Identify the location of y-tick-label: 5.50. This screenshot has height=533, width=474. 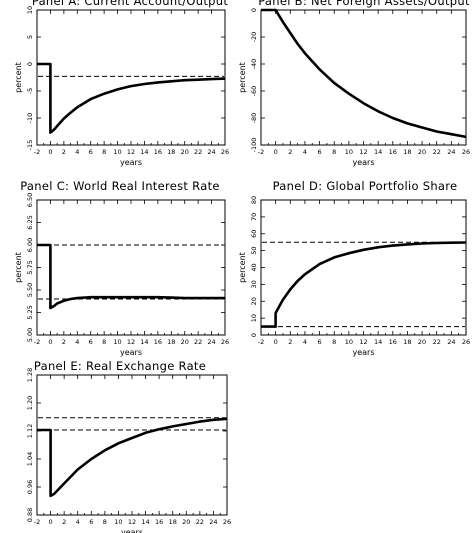
(30, 290).